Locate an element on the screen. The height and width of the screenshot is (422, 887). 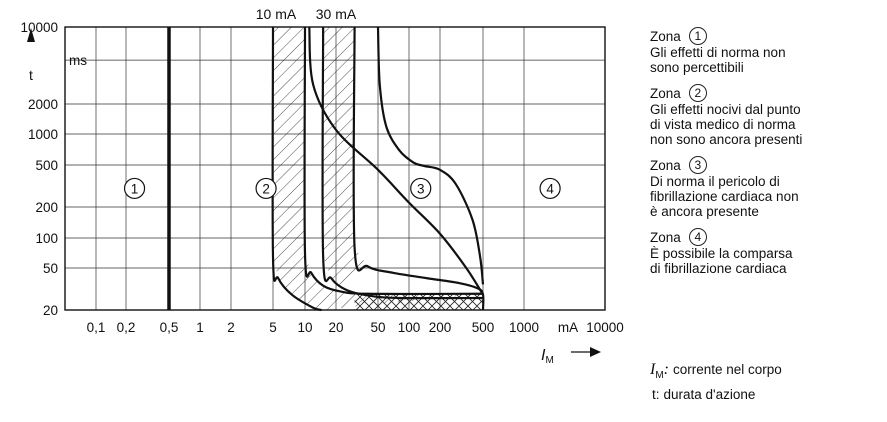
zone-desc-line: fibrillazione cardiaca non is located at coordinates (724, 196).